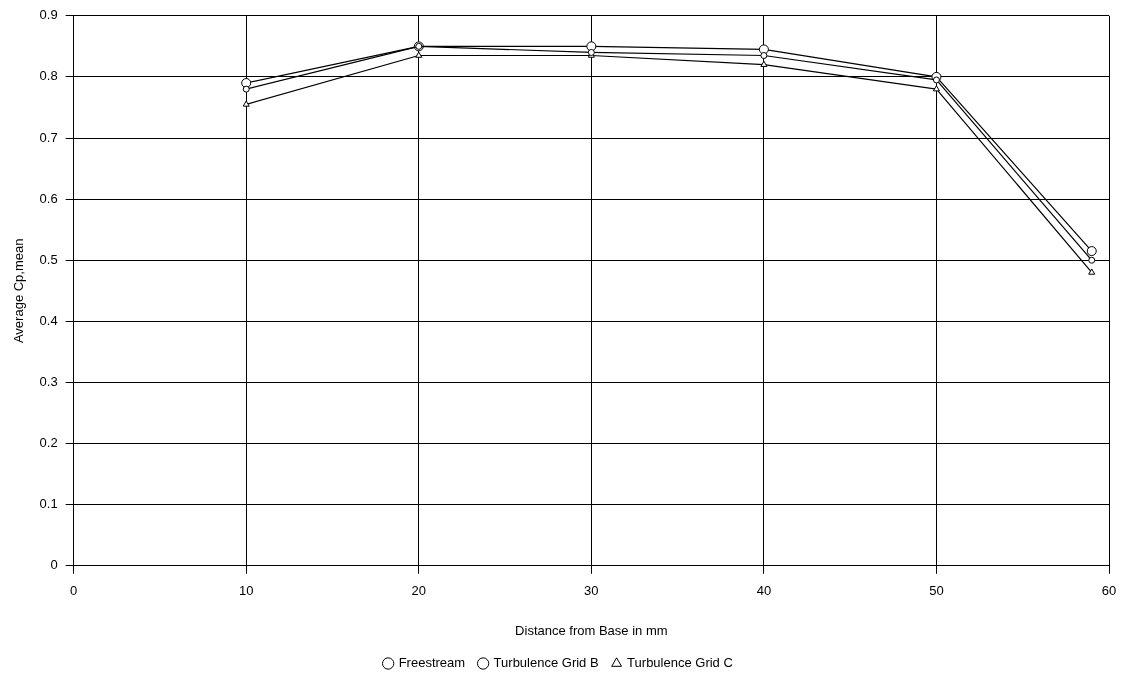 The image size is (1133, 688). Describe the element at coordinates (419, 591) in the screenshot. I see `x-tick-label: 20` at that location.